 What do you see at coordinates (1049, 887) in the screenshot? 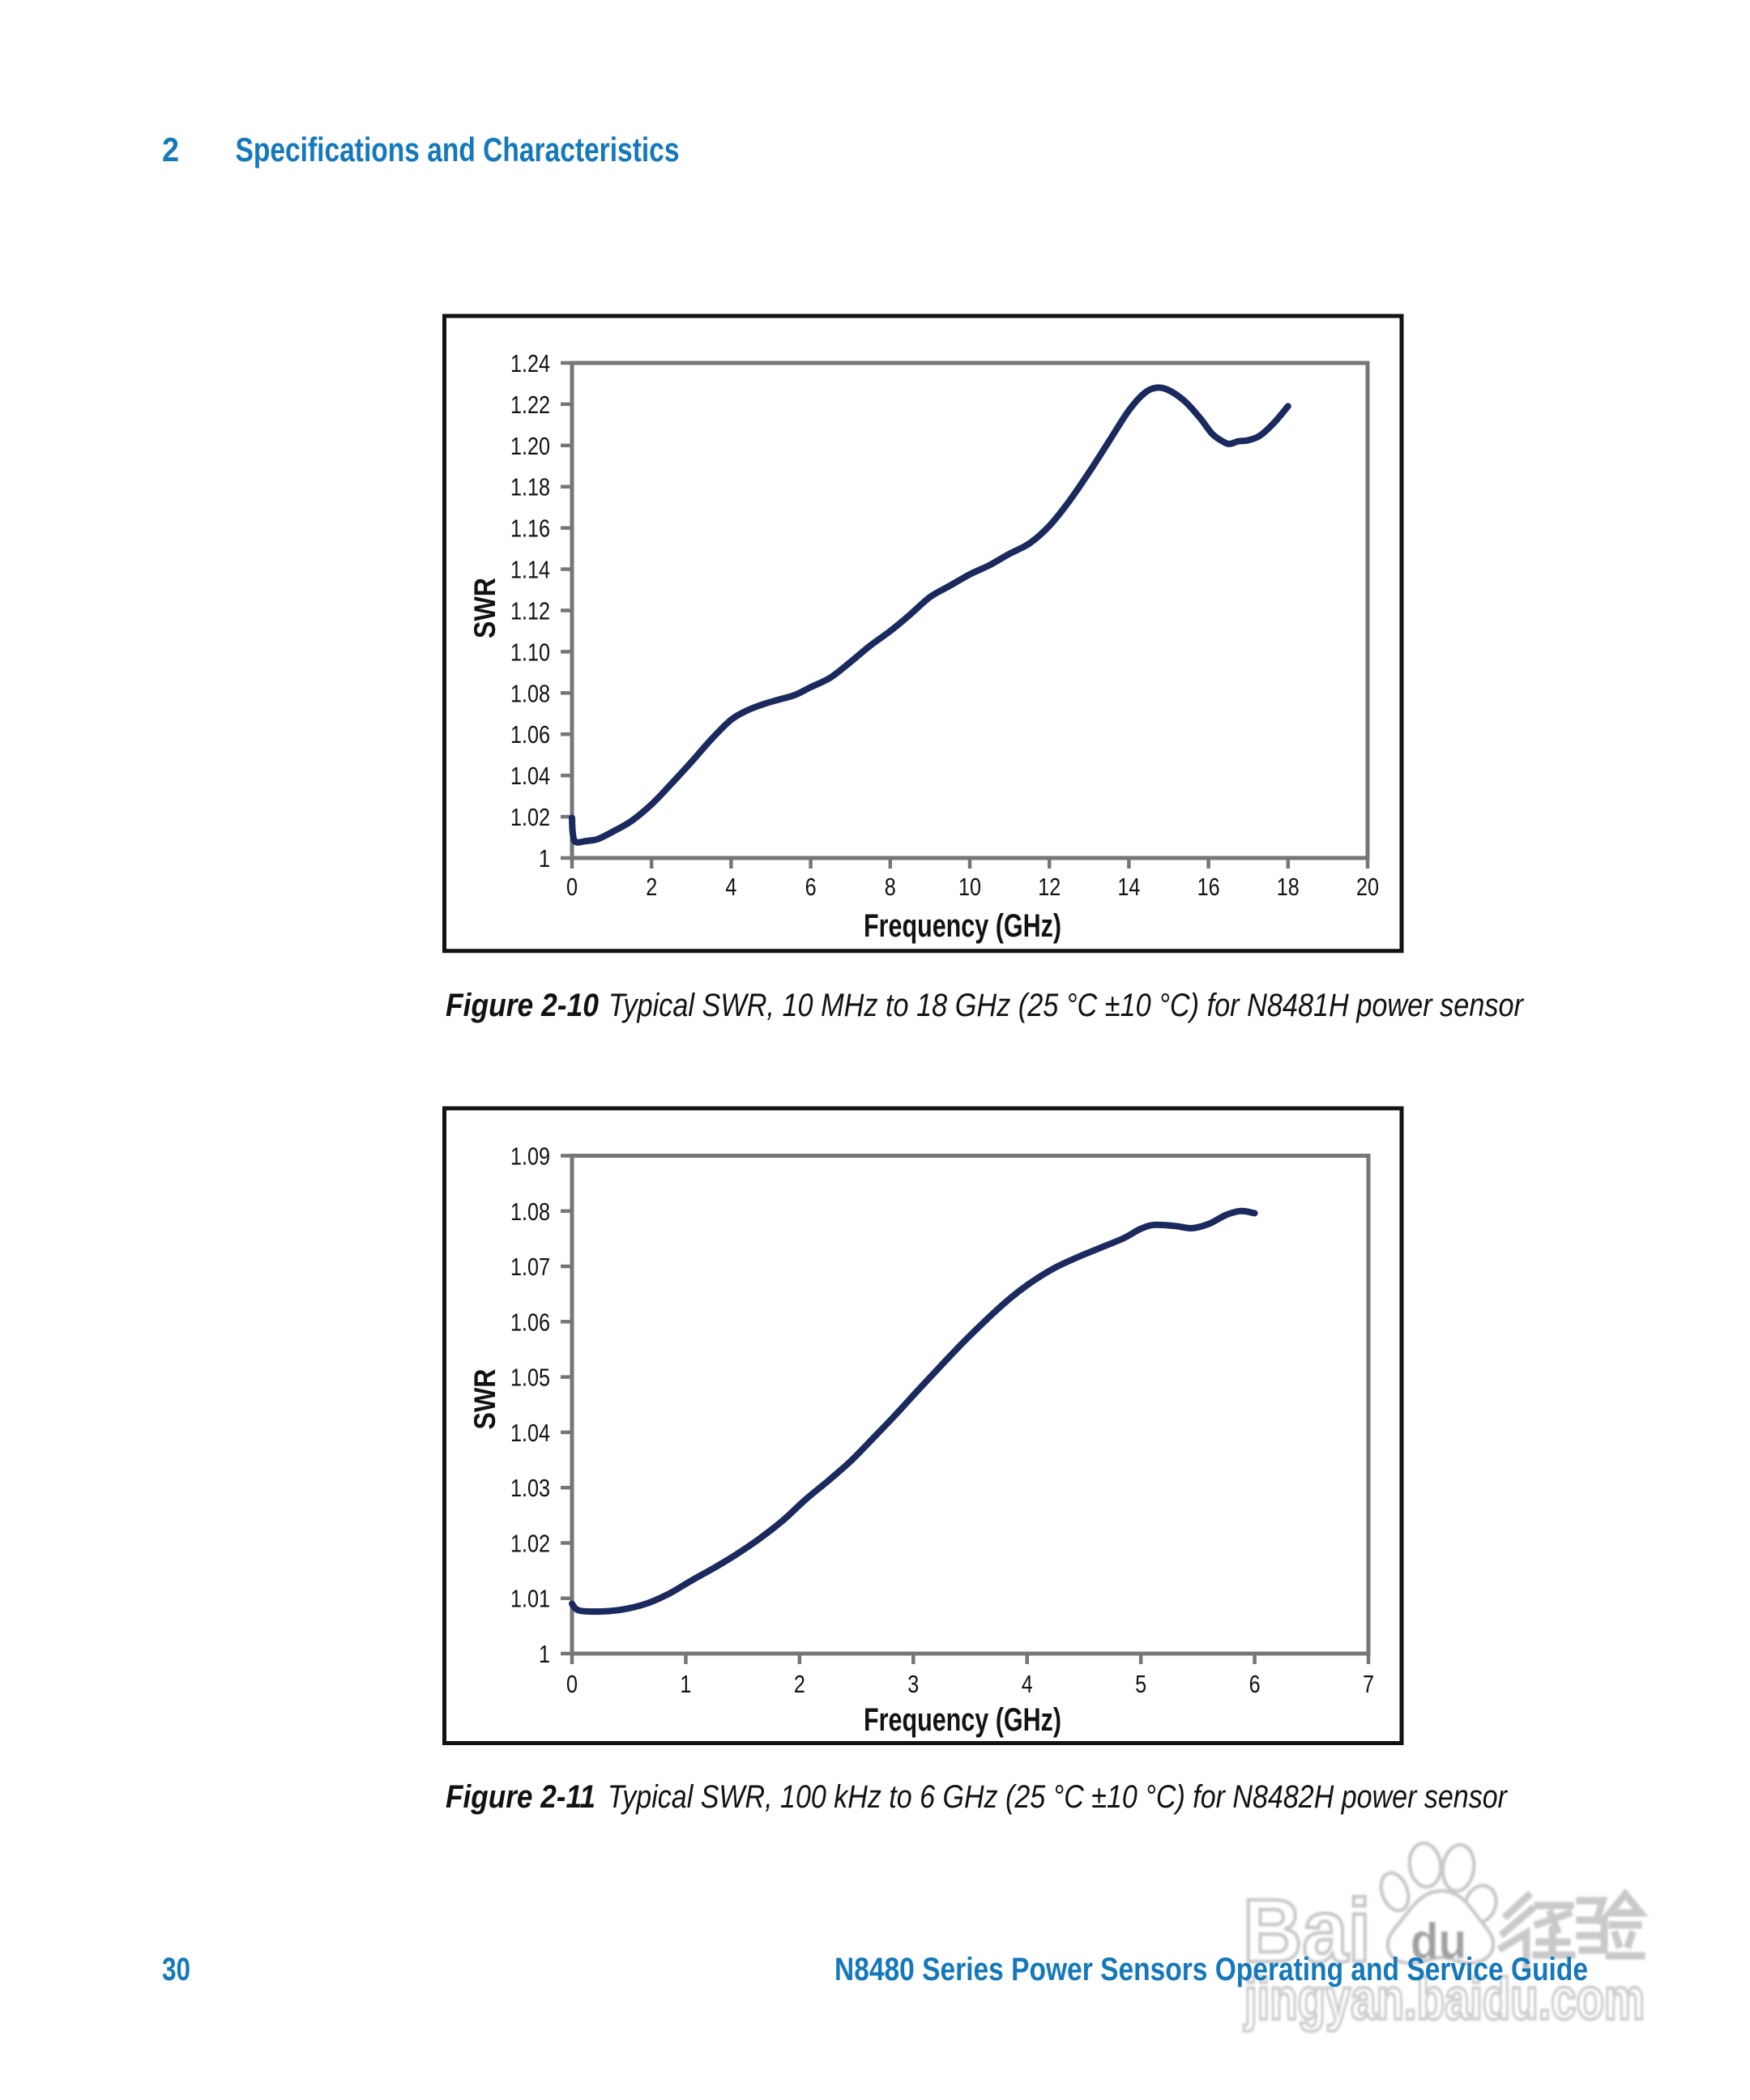
I see `svg-text: 12` at bounding box center [1049, 887].